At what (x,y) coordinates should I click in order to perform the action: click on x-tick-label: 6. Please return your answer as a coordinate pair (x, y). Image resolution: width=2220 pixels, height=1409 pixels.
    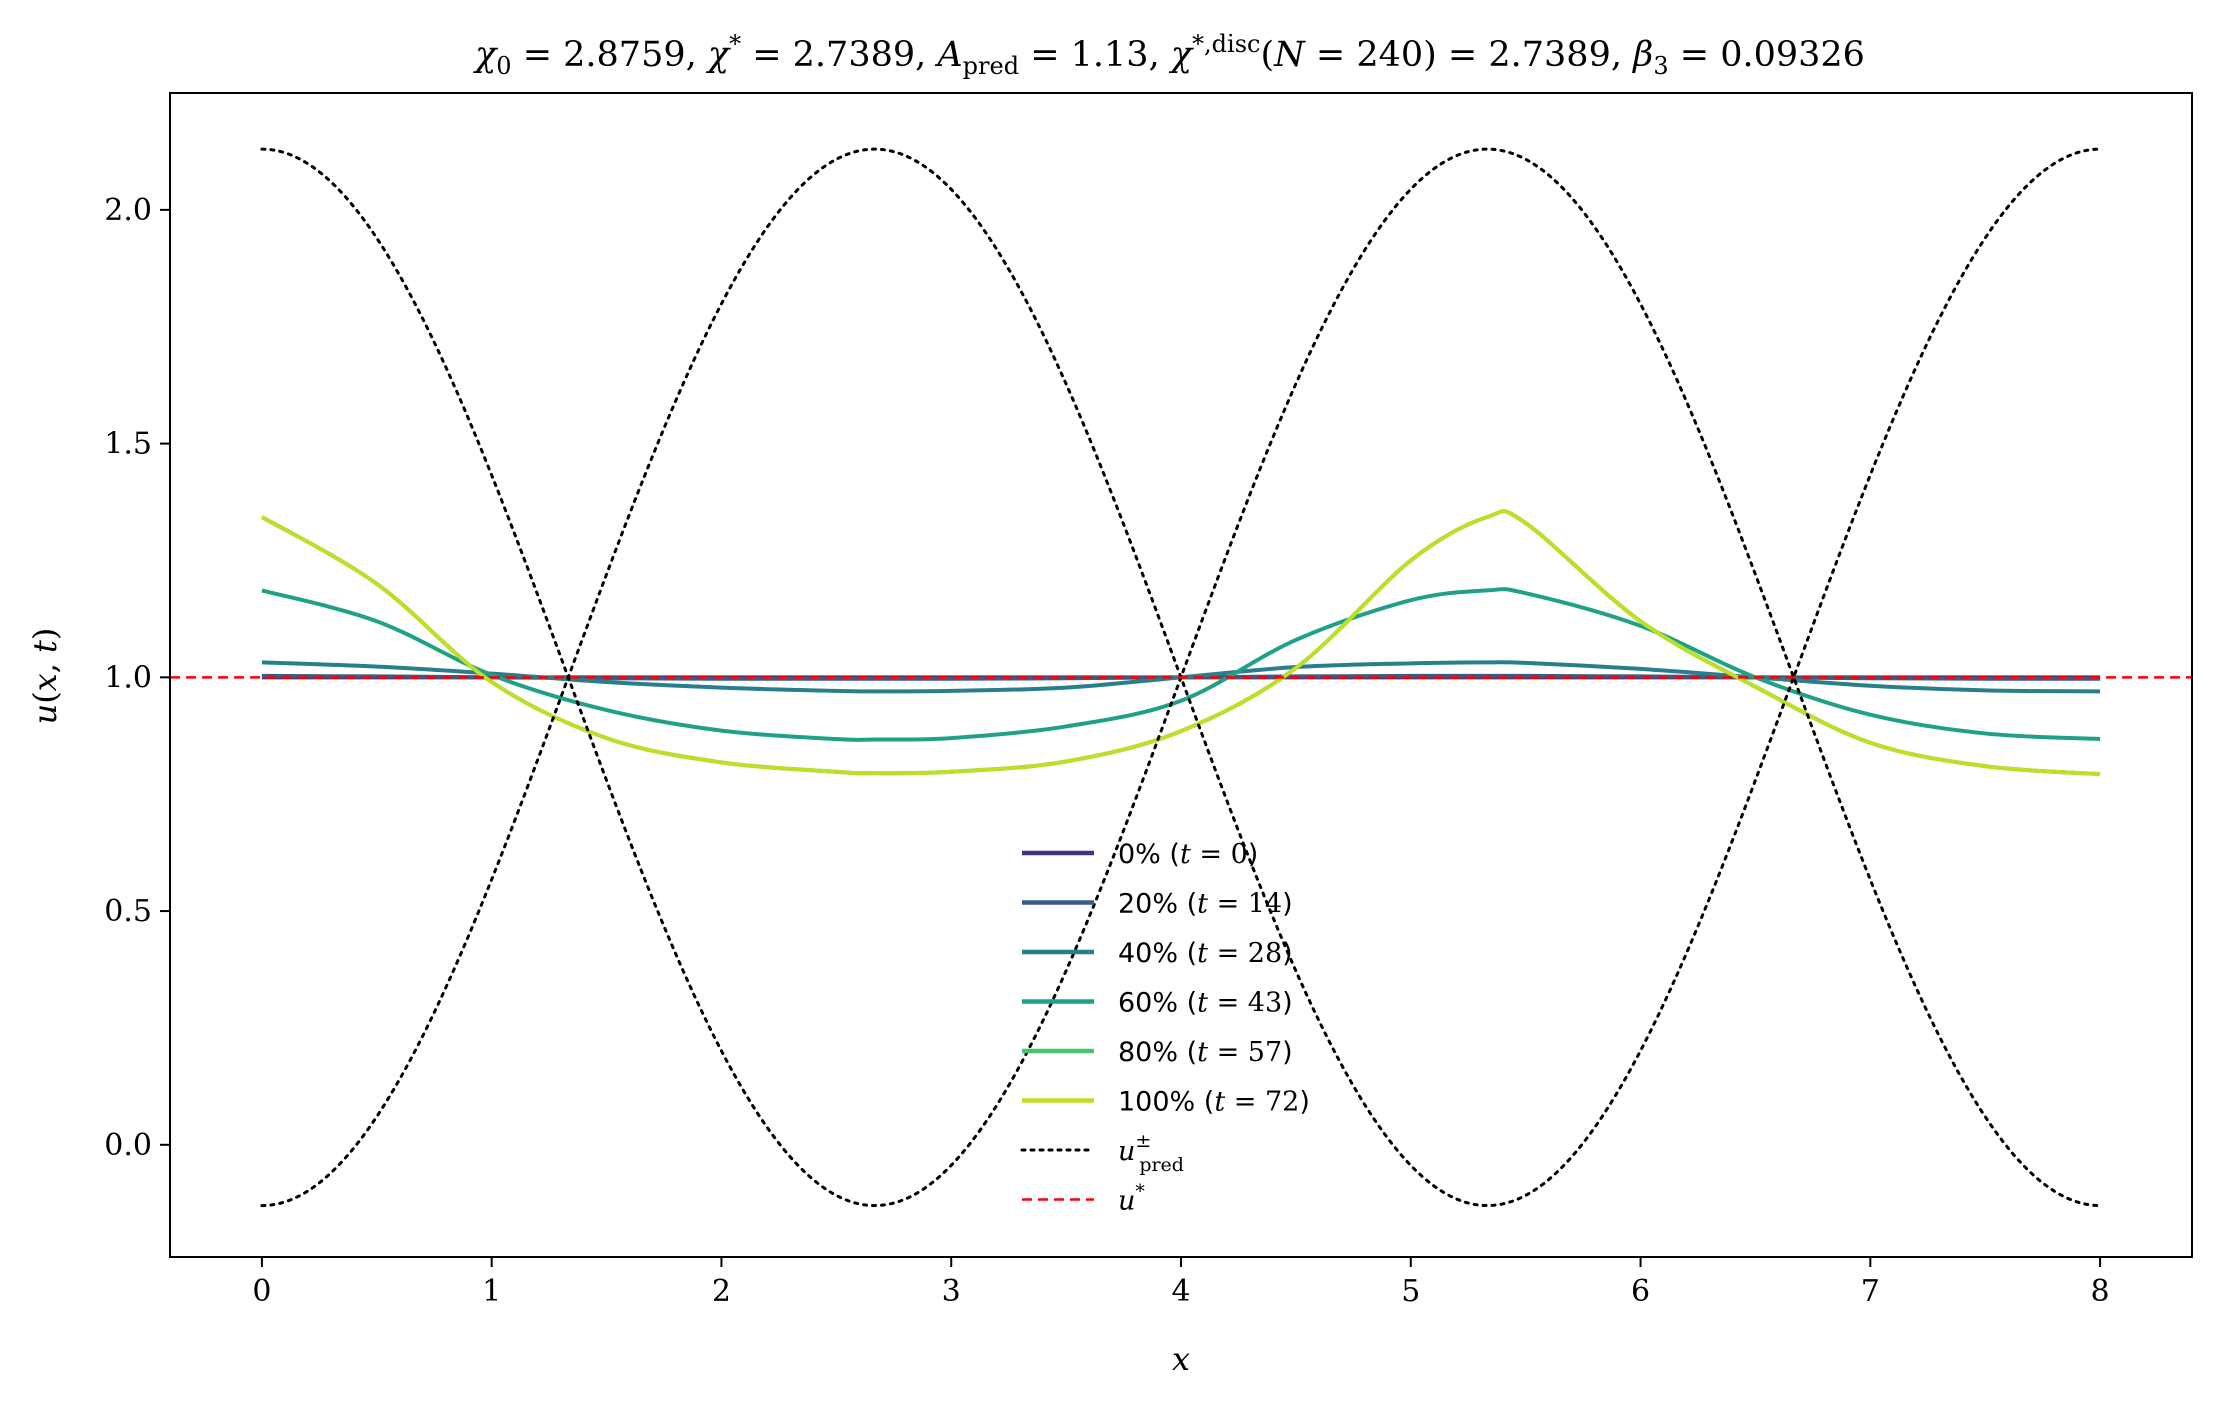
    Looking at the image, I should click on (1640, 1291).